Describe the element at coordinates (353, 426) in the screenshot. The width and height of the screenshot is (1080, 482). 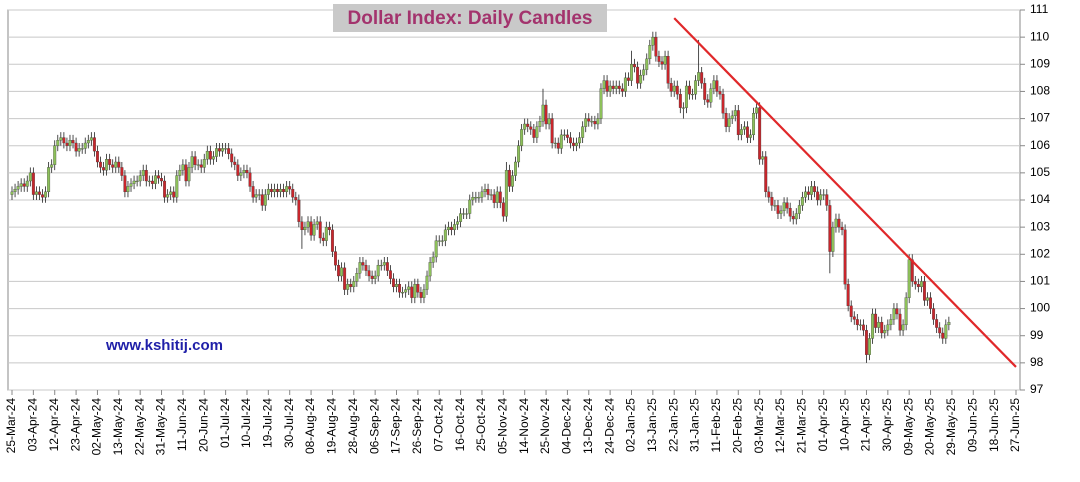
I see `x-tick-label: 28-Aug-24` at that location.